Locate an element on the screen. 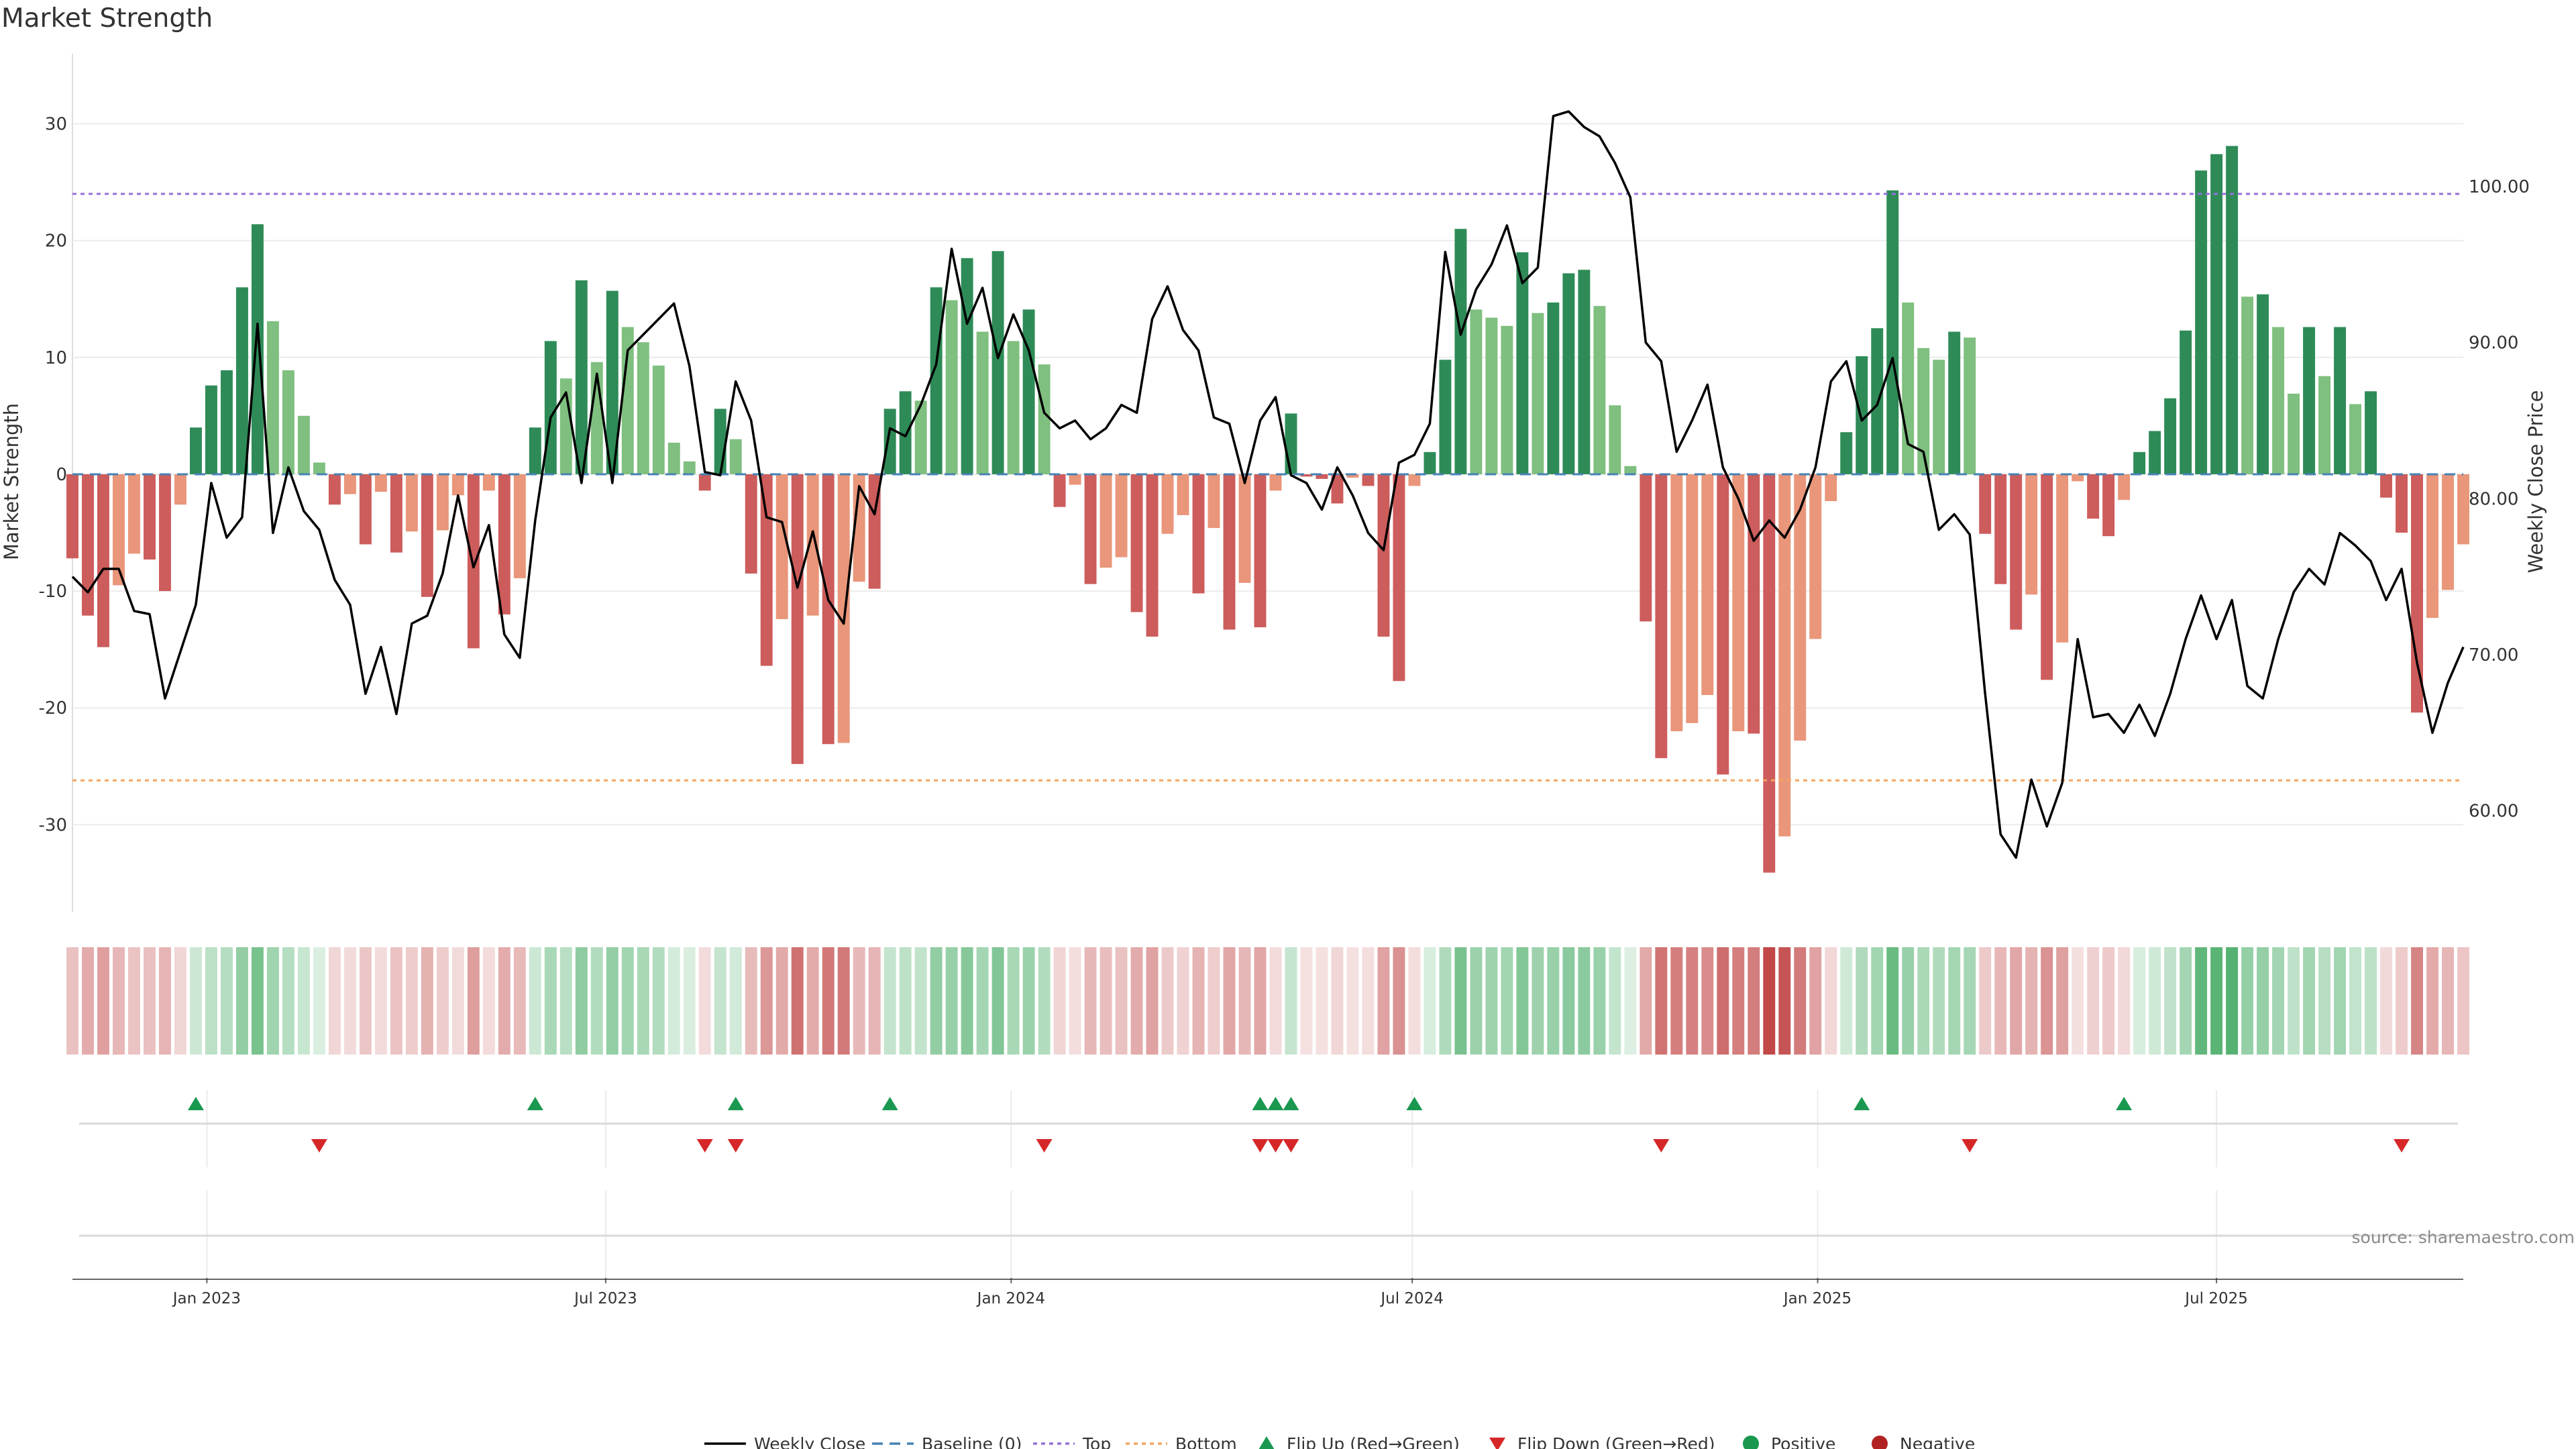 Image resolution: width=2576 pixels, height=1449 pixels. chart-title: Market Strength is located at coordinates (107, 18).